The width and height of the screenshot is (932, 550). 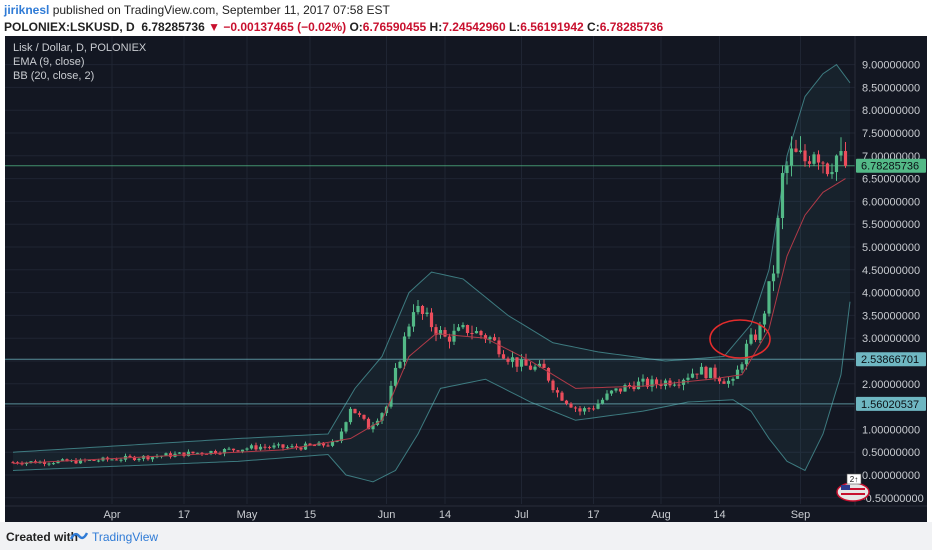 What do you see at coordinates (54, 76) in the screenshot?
I see `bb-legend: BB (20, close, 2)` at bounding box center [54, 76].